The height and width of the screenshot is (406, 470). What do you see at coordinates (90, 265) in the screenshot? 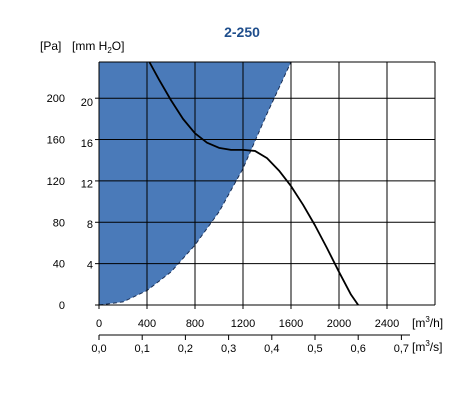
I see `y-tick-label-mm: 4` at bounding box center [90, 265].